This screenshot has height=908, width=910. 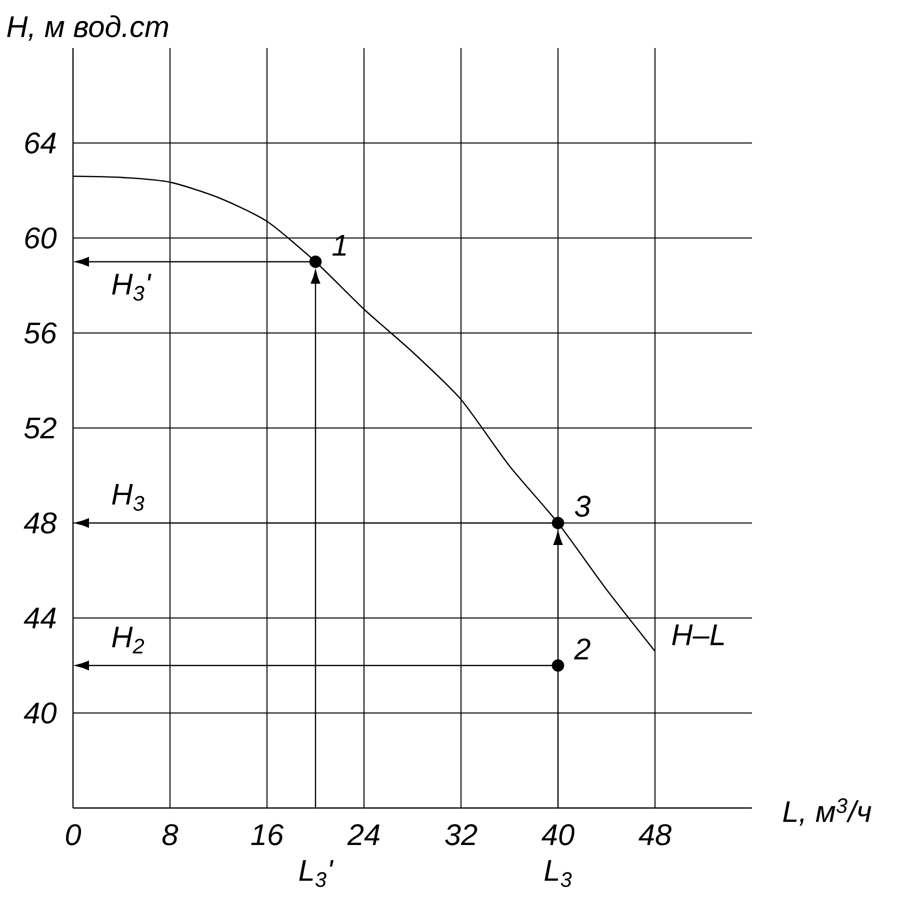 I want to click on x-tick-label: 48, so click(x=655, y=835).